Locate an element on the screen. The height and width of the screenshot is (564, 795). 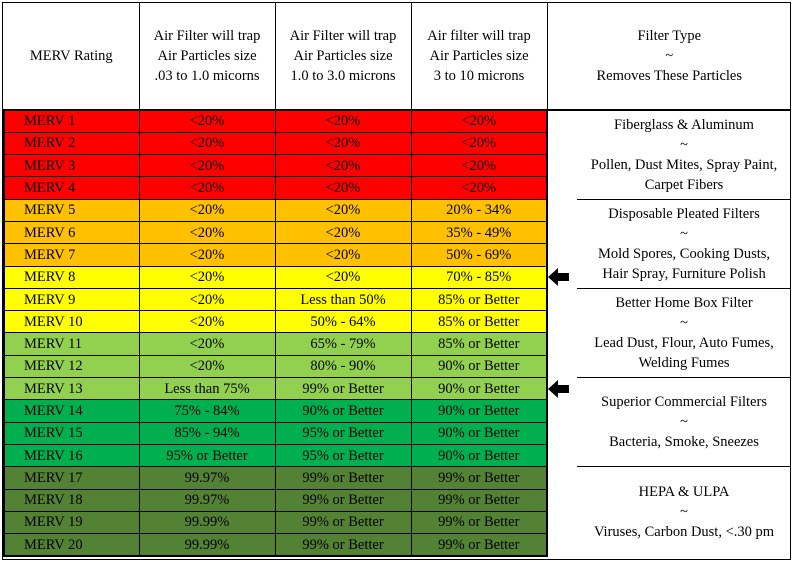
filter-type-name: HEPA & ULPA is located at coordinates (684, 491).